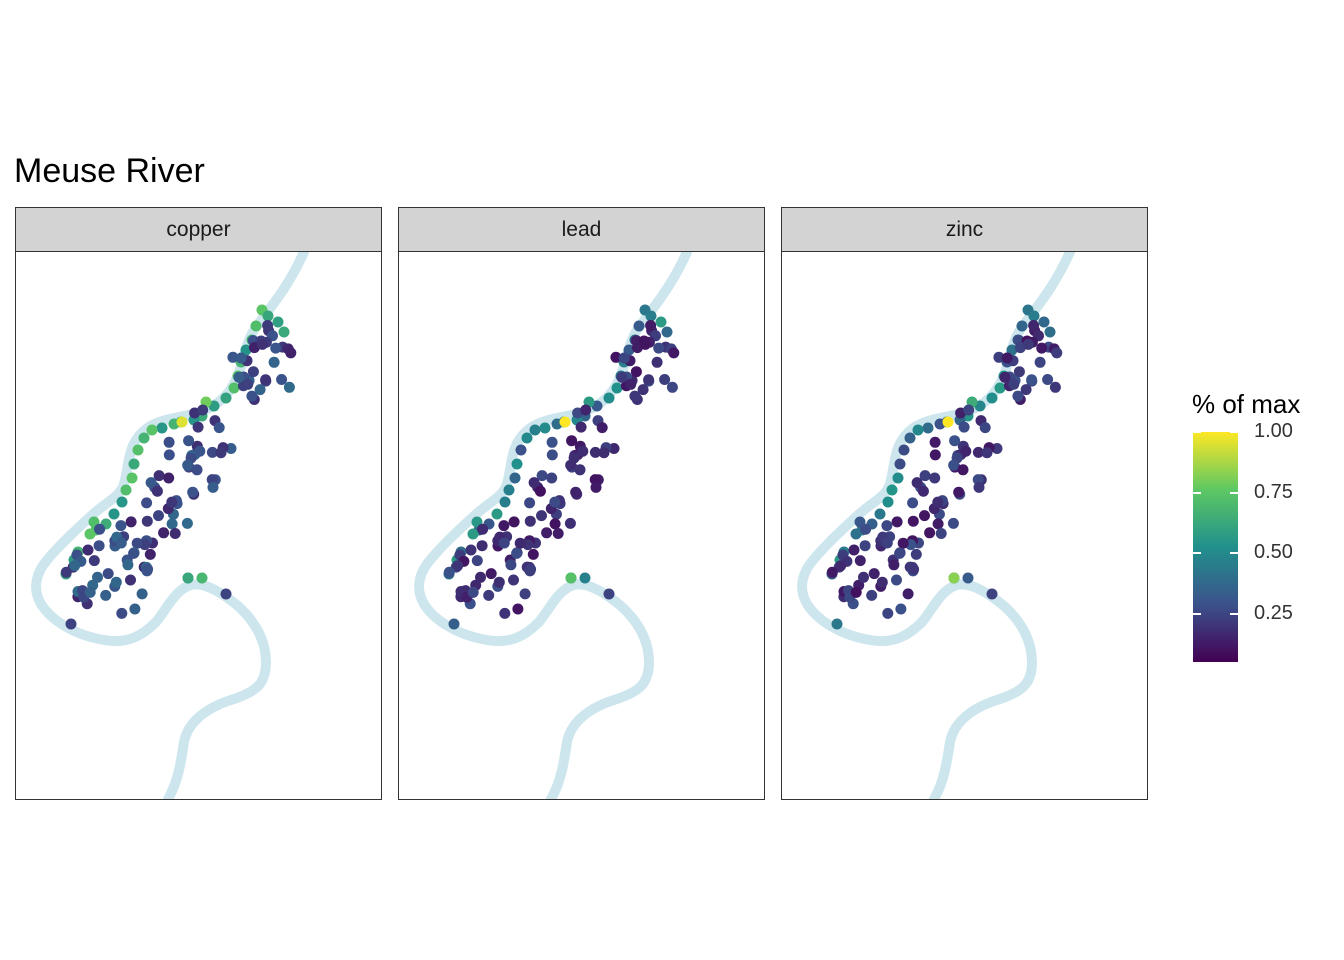  What do you see at coordinates (964, 229) in the screenshot?
I see `strip-label-zinc: zinc` at bounding box center [964, 229].